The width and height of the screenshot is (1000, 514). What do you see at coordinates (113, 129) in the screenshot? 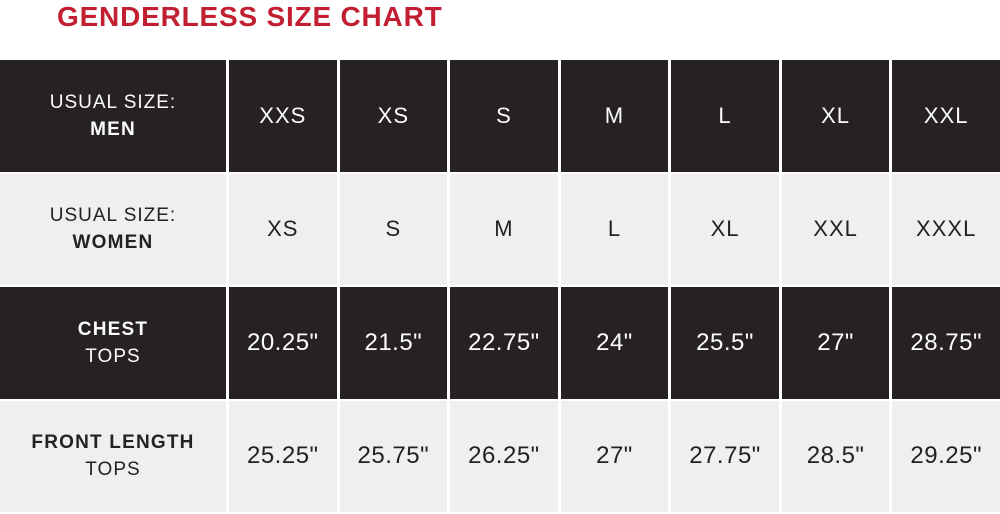
I see `row-label-line2: MEN` at bounding box center [113, 129].